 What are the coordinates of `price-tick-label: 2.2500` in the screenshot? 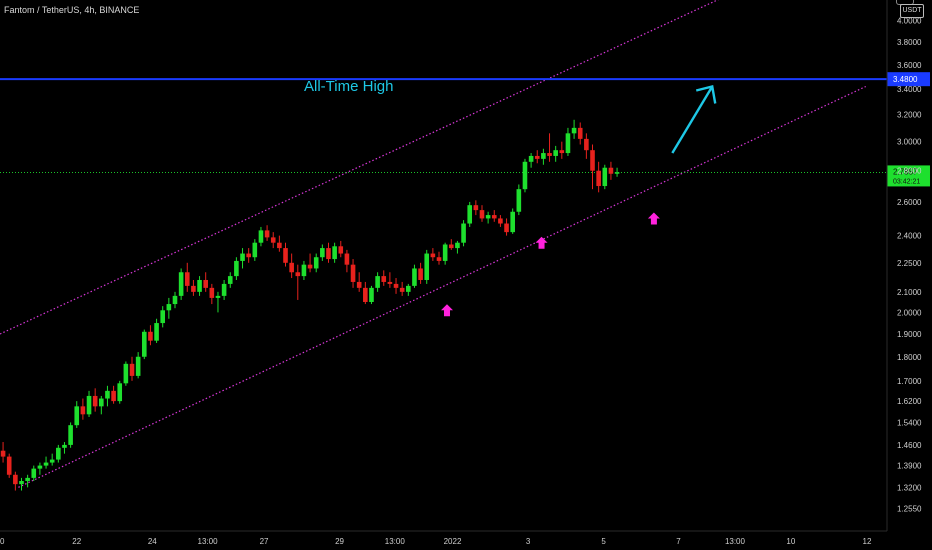 It's located at (909, 263).